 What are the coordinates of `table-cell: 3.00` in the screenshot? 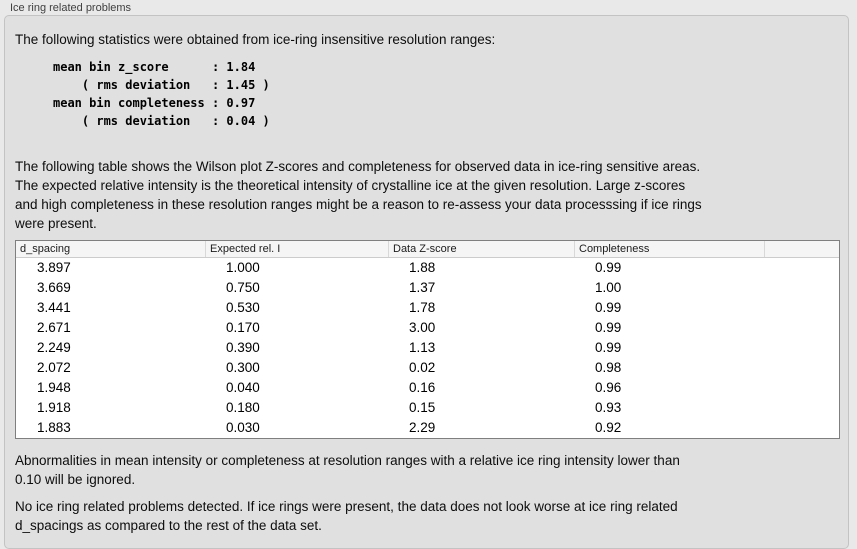 It's located at (422, 327).